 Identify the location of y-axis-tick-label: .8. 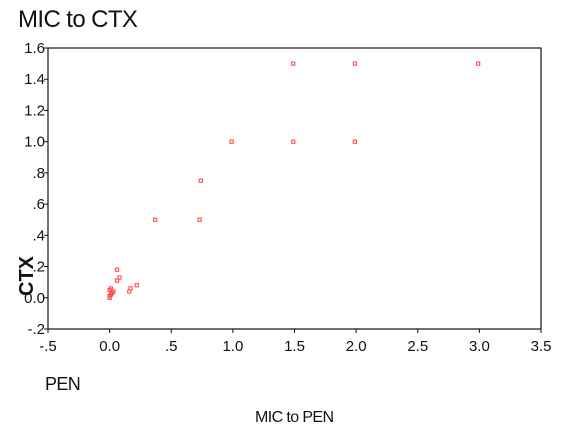
(38, 173).